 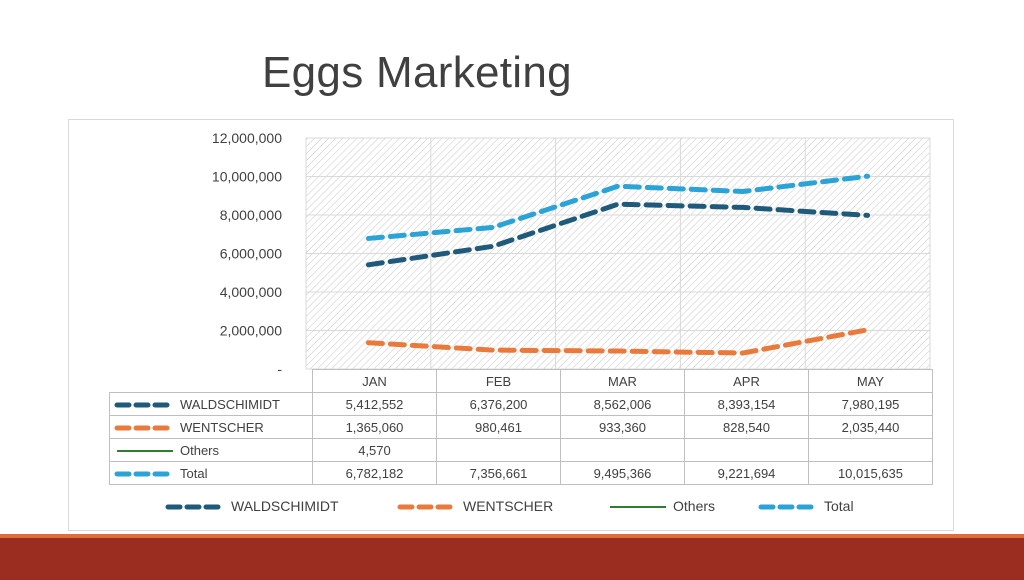 I want to click on data-label: 6,376,200, so click(x=498, y=404).